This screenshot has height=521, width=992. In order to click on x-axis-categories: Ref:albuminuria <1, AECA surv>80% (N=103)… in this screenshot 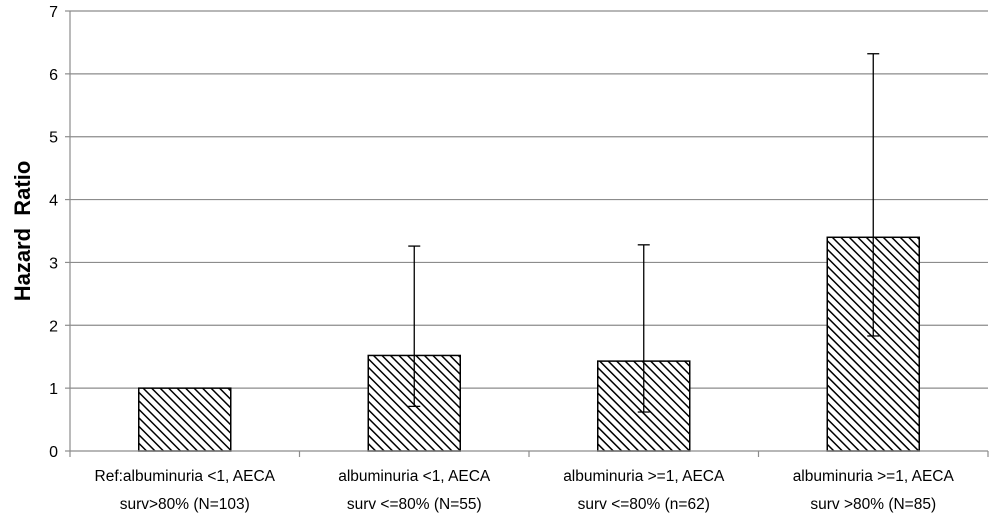, I will do `click(525, 490)`.